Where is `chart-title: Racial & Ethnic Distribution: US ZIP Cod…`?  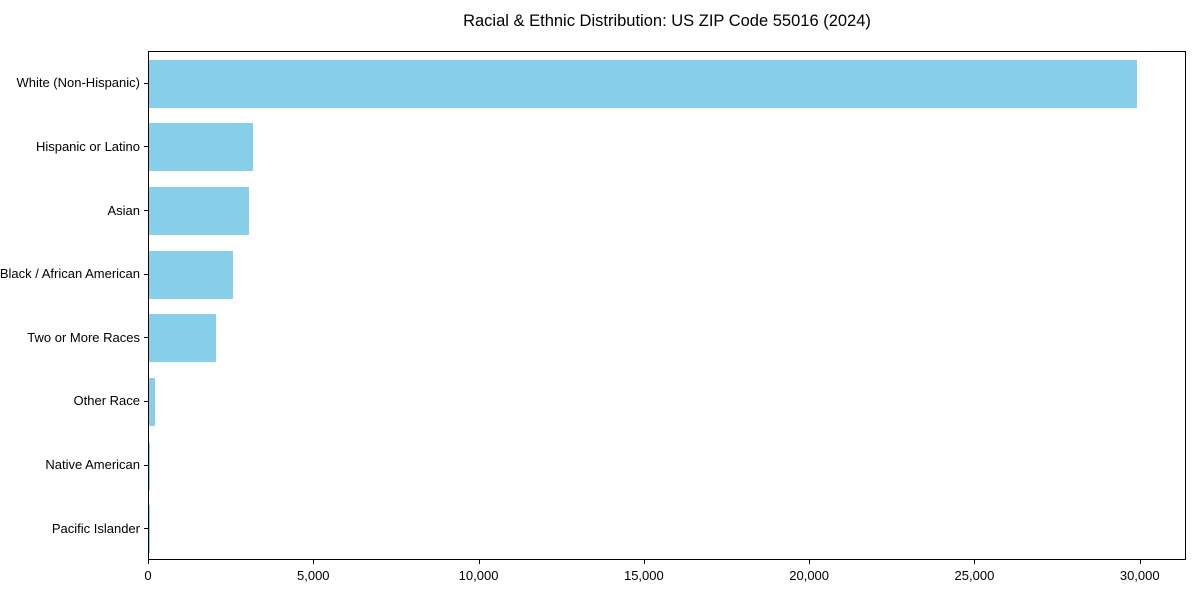 chart-title: Racial & Ethnic Distribution: US ZIP Cod… is located at coordinates (667, 21).